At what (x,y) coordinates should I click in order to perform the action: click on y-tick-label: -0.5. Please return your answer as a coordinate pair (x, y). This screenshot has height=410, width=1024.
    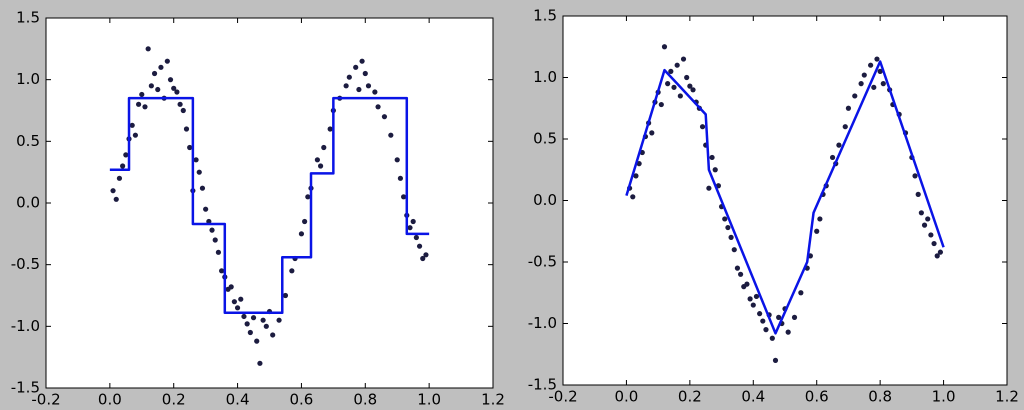
    Looking at the image, I should click on (542, 262).